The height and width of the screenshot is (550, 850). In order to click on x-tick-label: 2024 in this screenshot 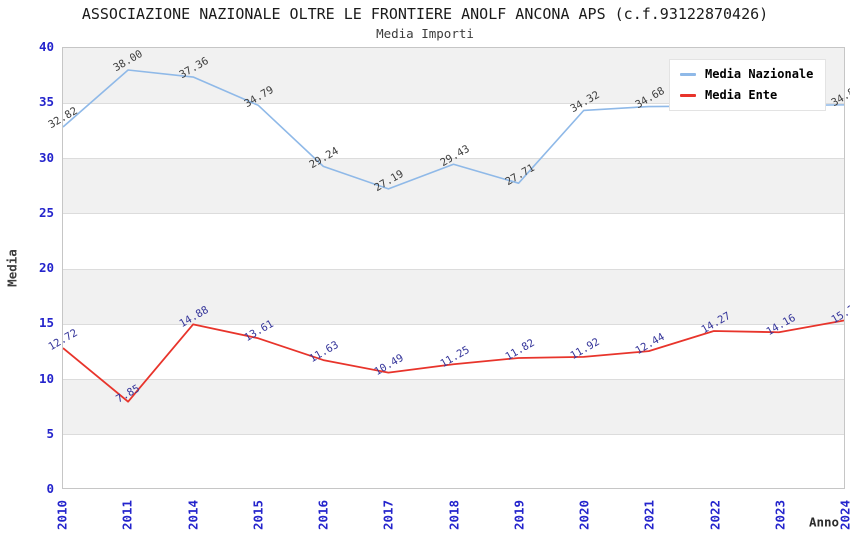, I will do `click(843, 515)`.